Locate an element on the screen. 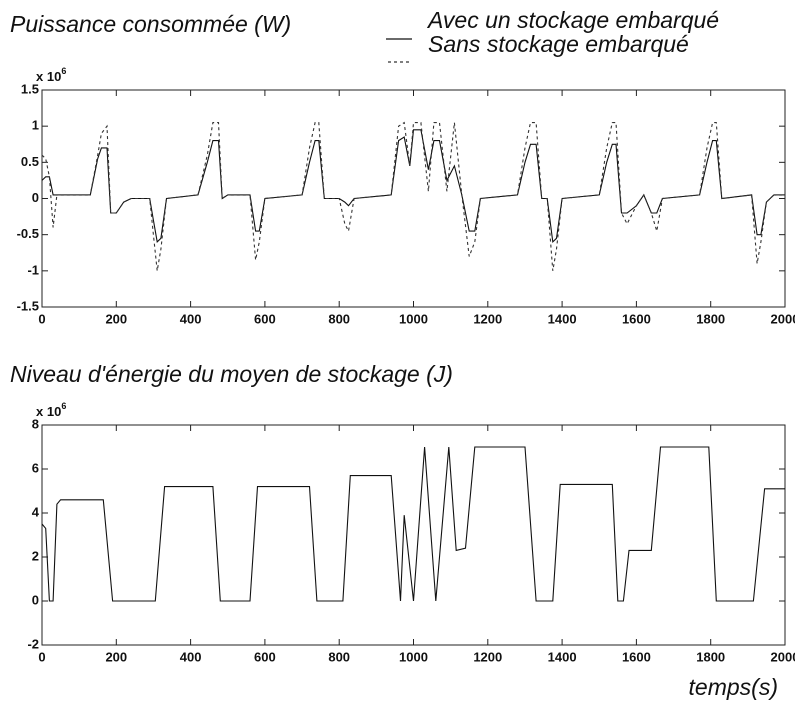  legend-label: Sans stockage embarqué is located at coordinates (558, 44).